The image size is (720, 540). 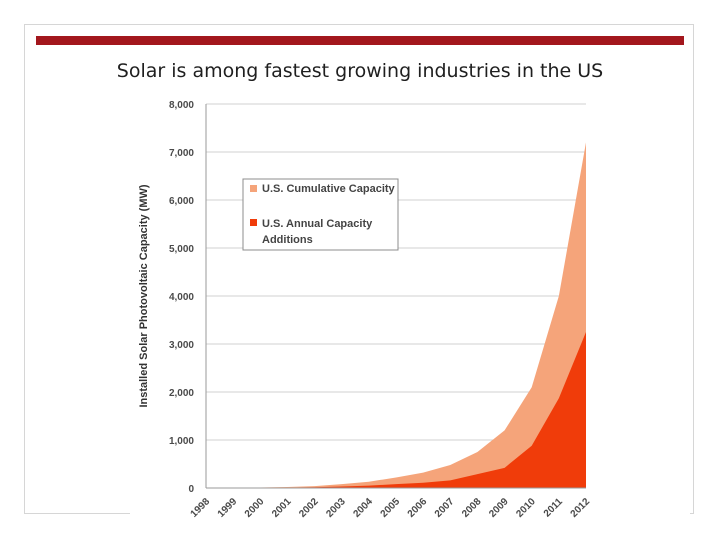 What do you see at coordinates (181, 345) in the screenshot?
I see `y-tick-label: 3,000` at bounding box center [181, 345].